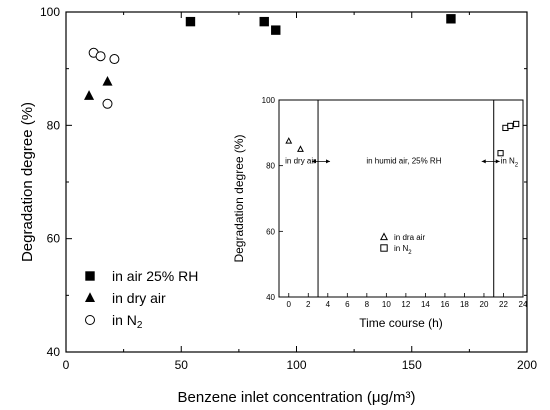 Image resolution: width=550 pixels, height=410 pixels. What do you see at coordinates (54, 239) in the screenshot?
I see `main-y-tick-label: 60` at bounding box center [54, 239].